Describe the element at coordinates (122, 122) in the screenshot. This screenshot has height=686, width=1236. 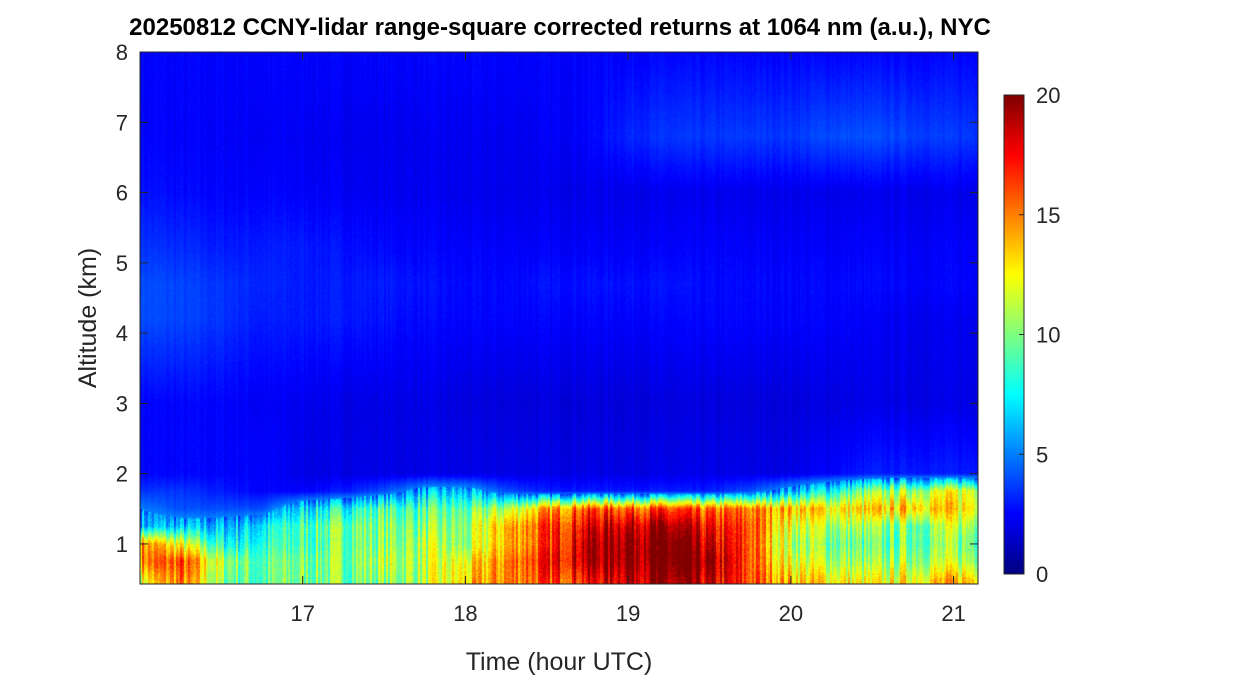
I see `y-tick-label: 7` at that location.